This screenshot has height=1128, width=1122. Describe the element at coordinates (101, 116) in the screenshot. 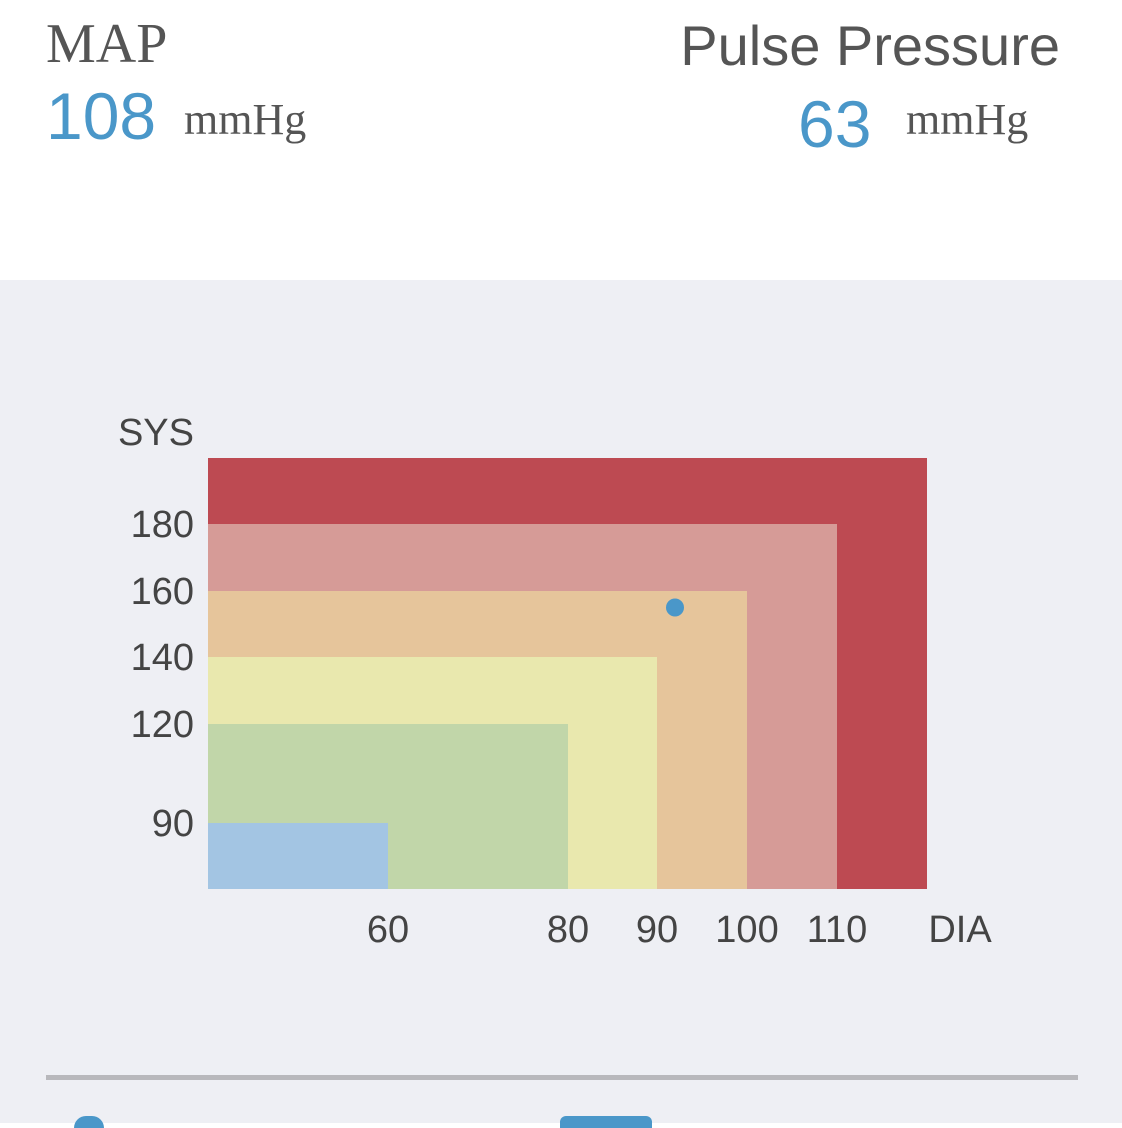

I see `map-value: 108` at that location.